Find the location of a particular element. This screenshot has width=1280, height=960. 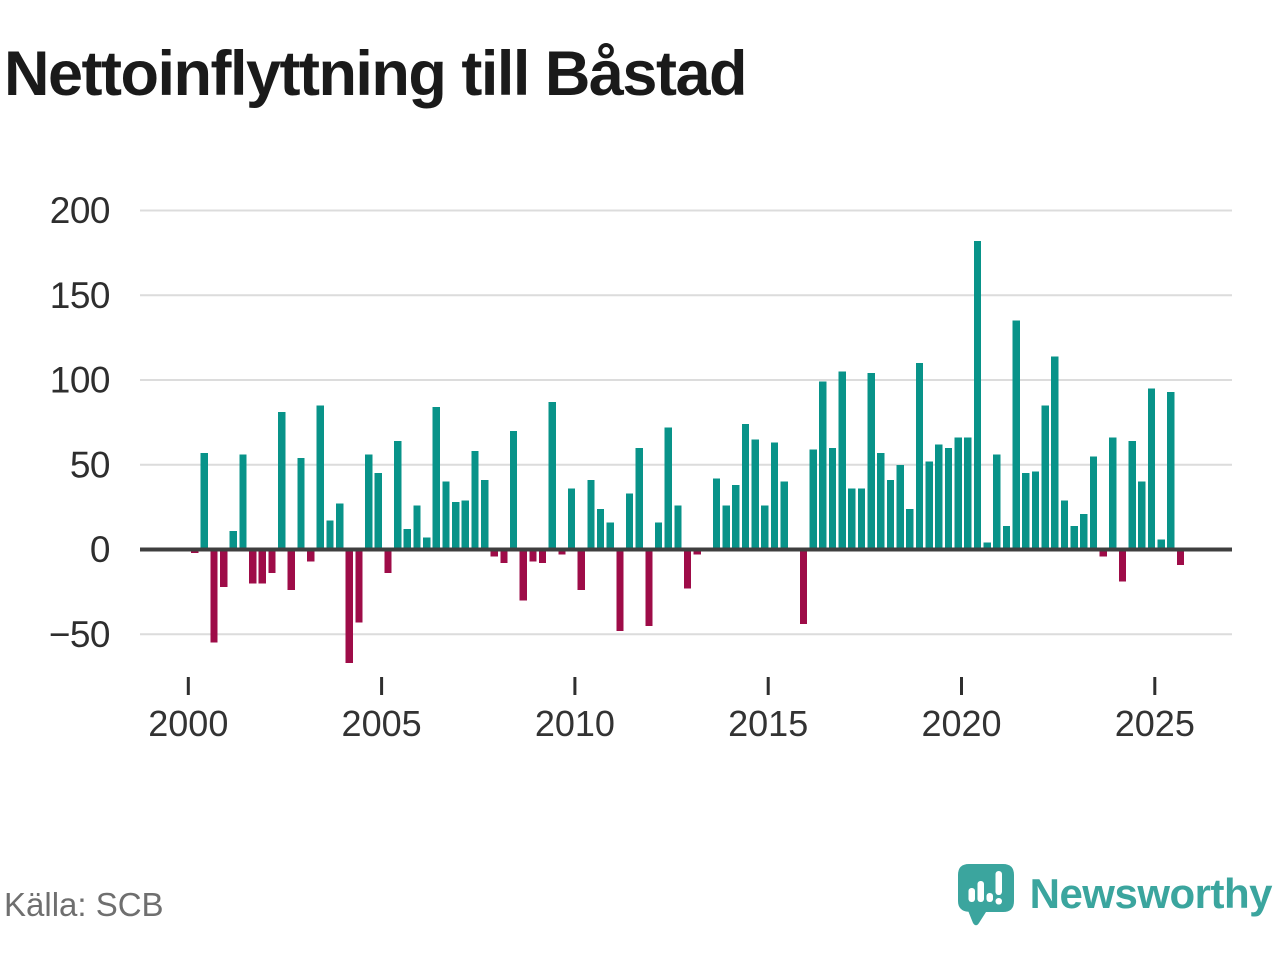

newsworthy-logo-icon is located at coordinates (985, 895).